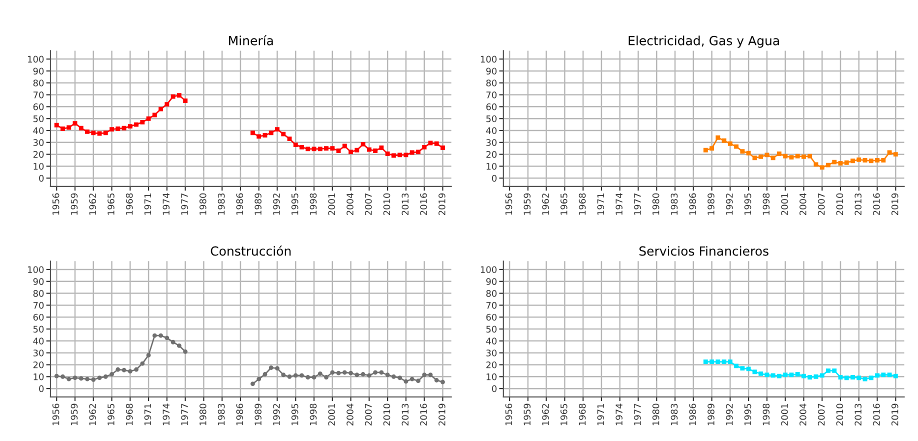 This screenshot has width=918, height=441. I want to click on y-tick-label: 40, so click(491, 130).